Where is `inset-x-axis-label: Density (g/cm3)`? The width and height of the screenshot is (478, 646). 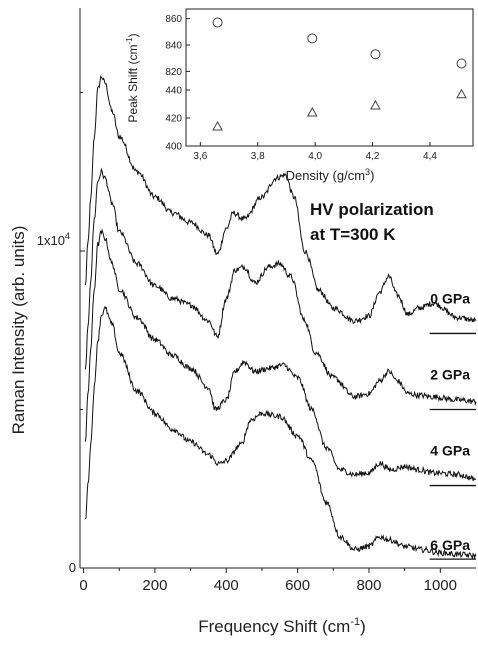 inset-x-axis-label: Density (g/cm3) is located at coordinates (330, 175).